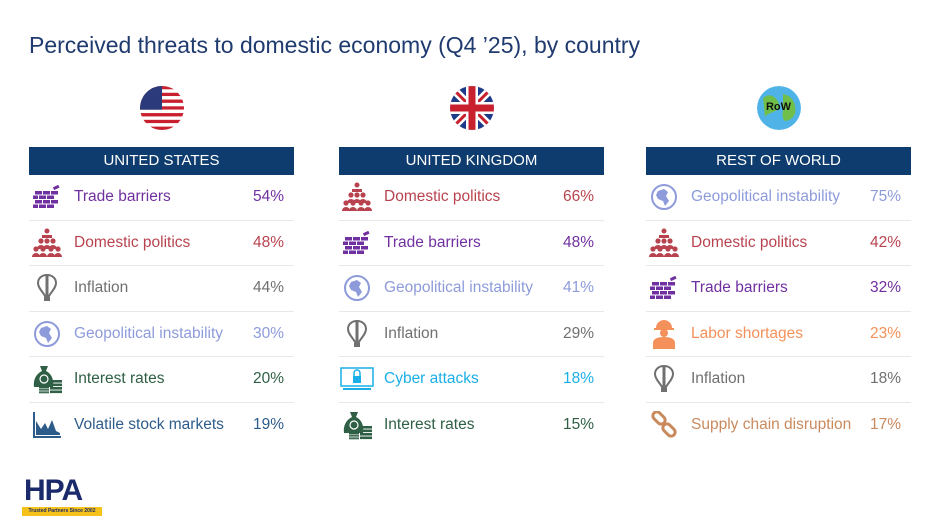  What do you see at coordinates (62, 511) in the screenshot?
I see `logo-tagline: Trusted Partners Since 2002` at bounding box center [62, 511].